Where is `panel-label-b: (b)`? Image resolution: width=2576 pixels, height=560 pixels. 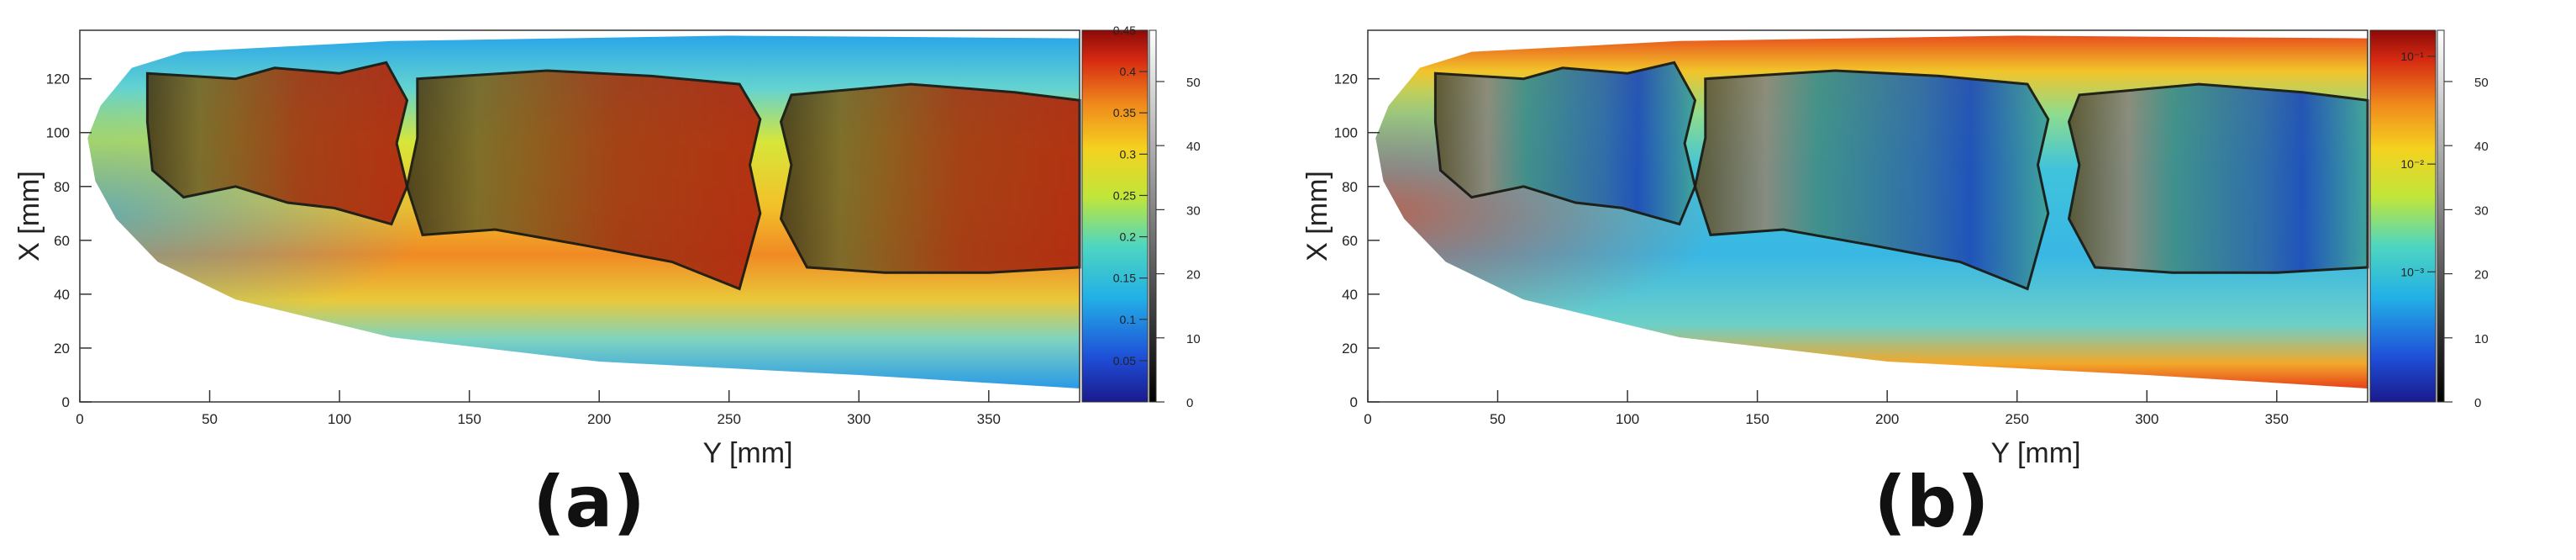
panel-label-b: (b) is located at coordinates (1932, 502).